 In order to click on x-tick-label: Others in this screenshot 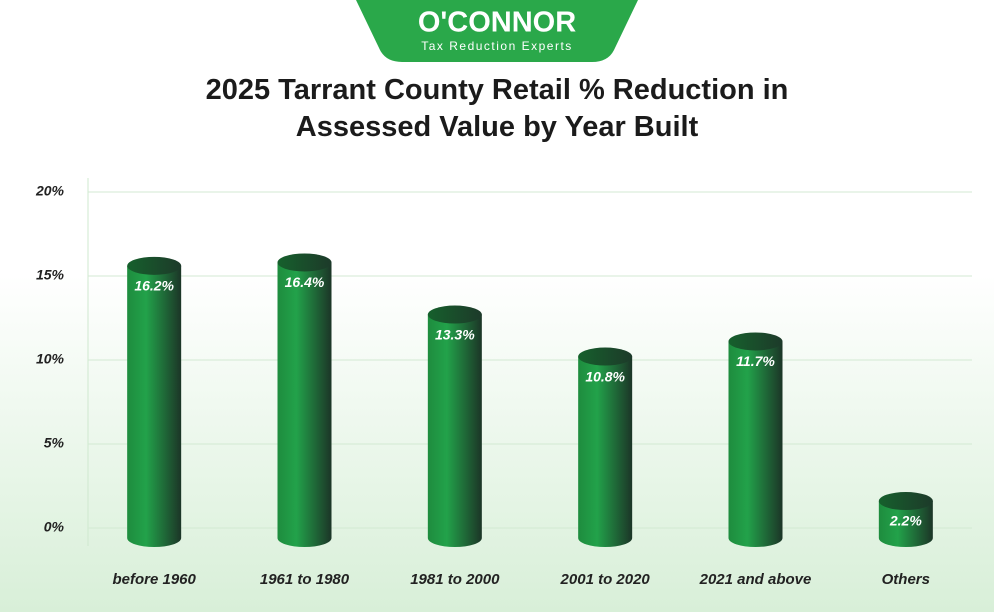, I will do `click(906, 579)`.